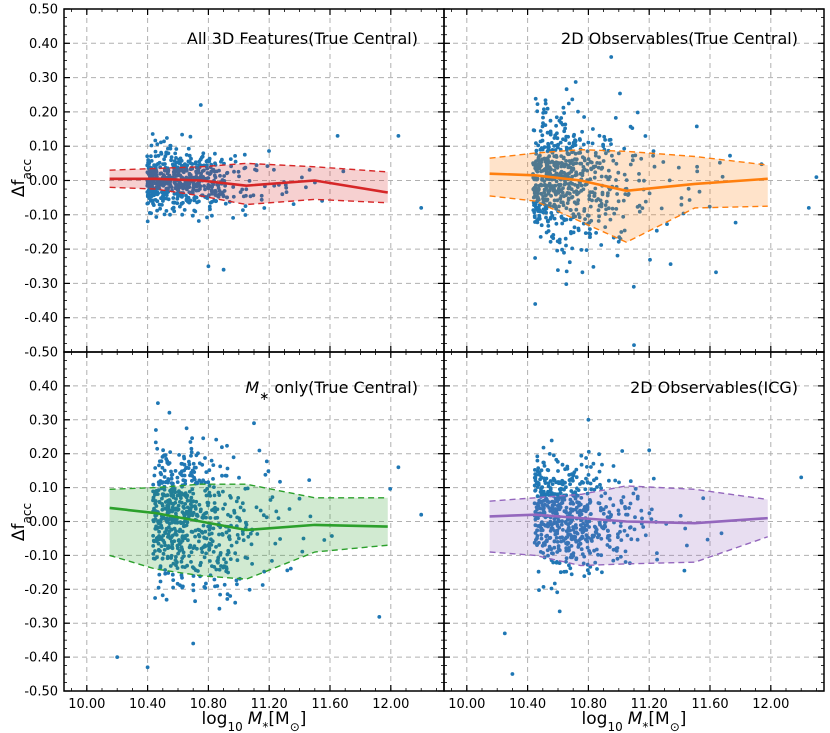 This screenshot has height=733, width=830. What do you see at coordinates (41, 250) in the screenshot?
I see `y-tick-label: -0.20` at bounding box center [41, 250].